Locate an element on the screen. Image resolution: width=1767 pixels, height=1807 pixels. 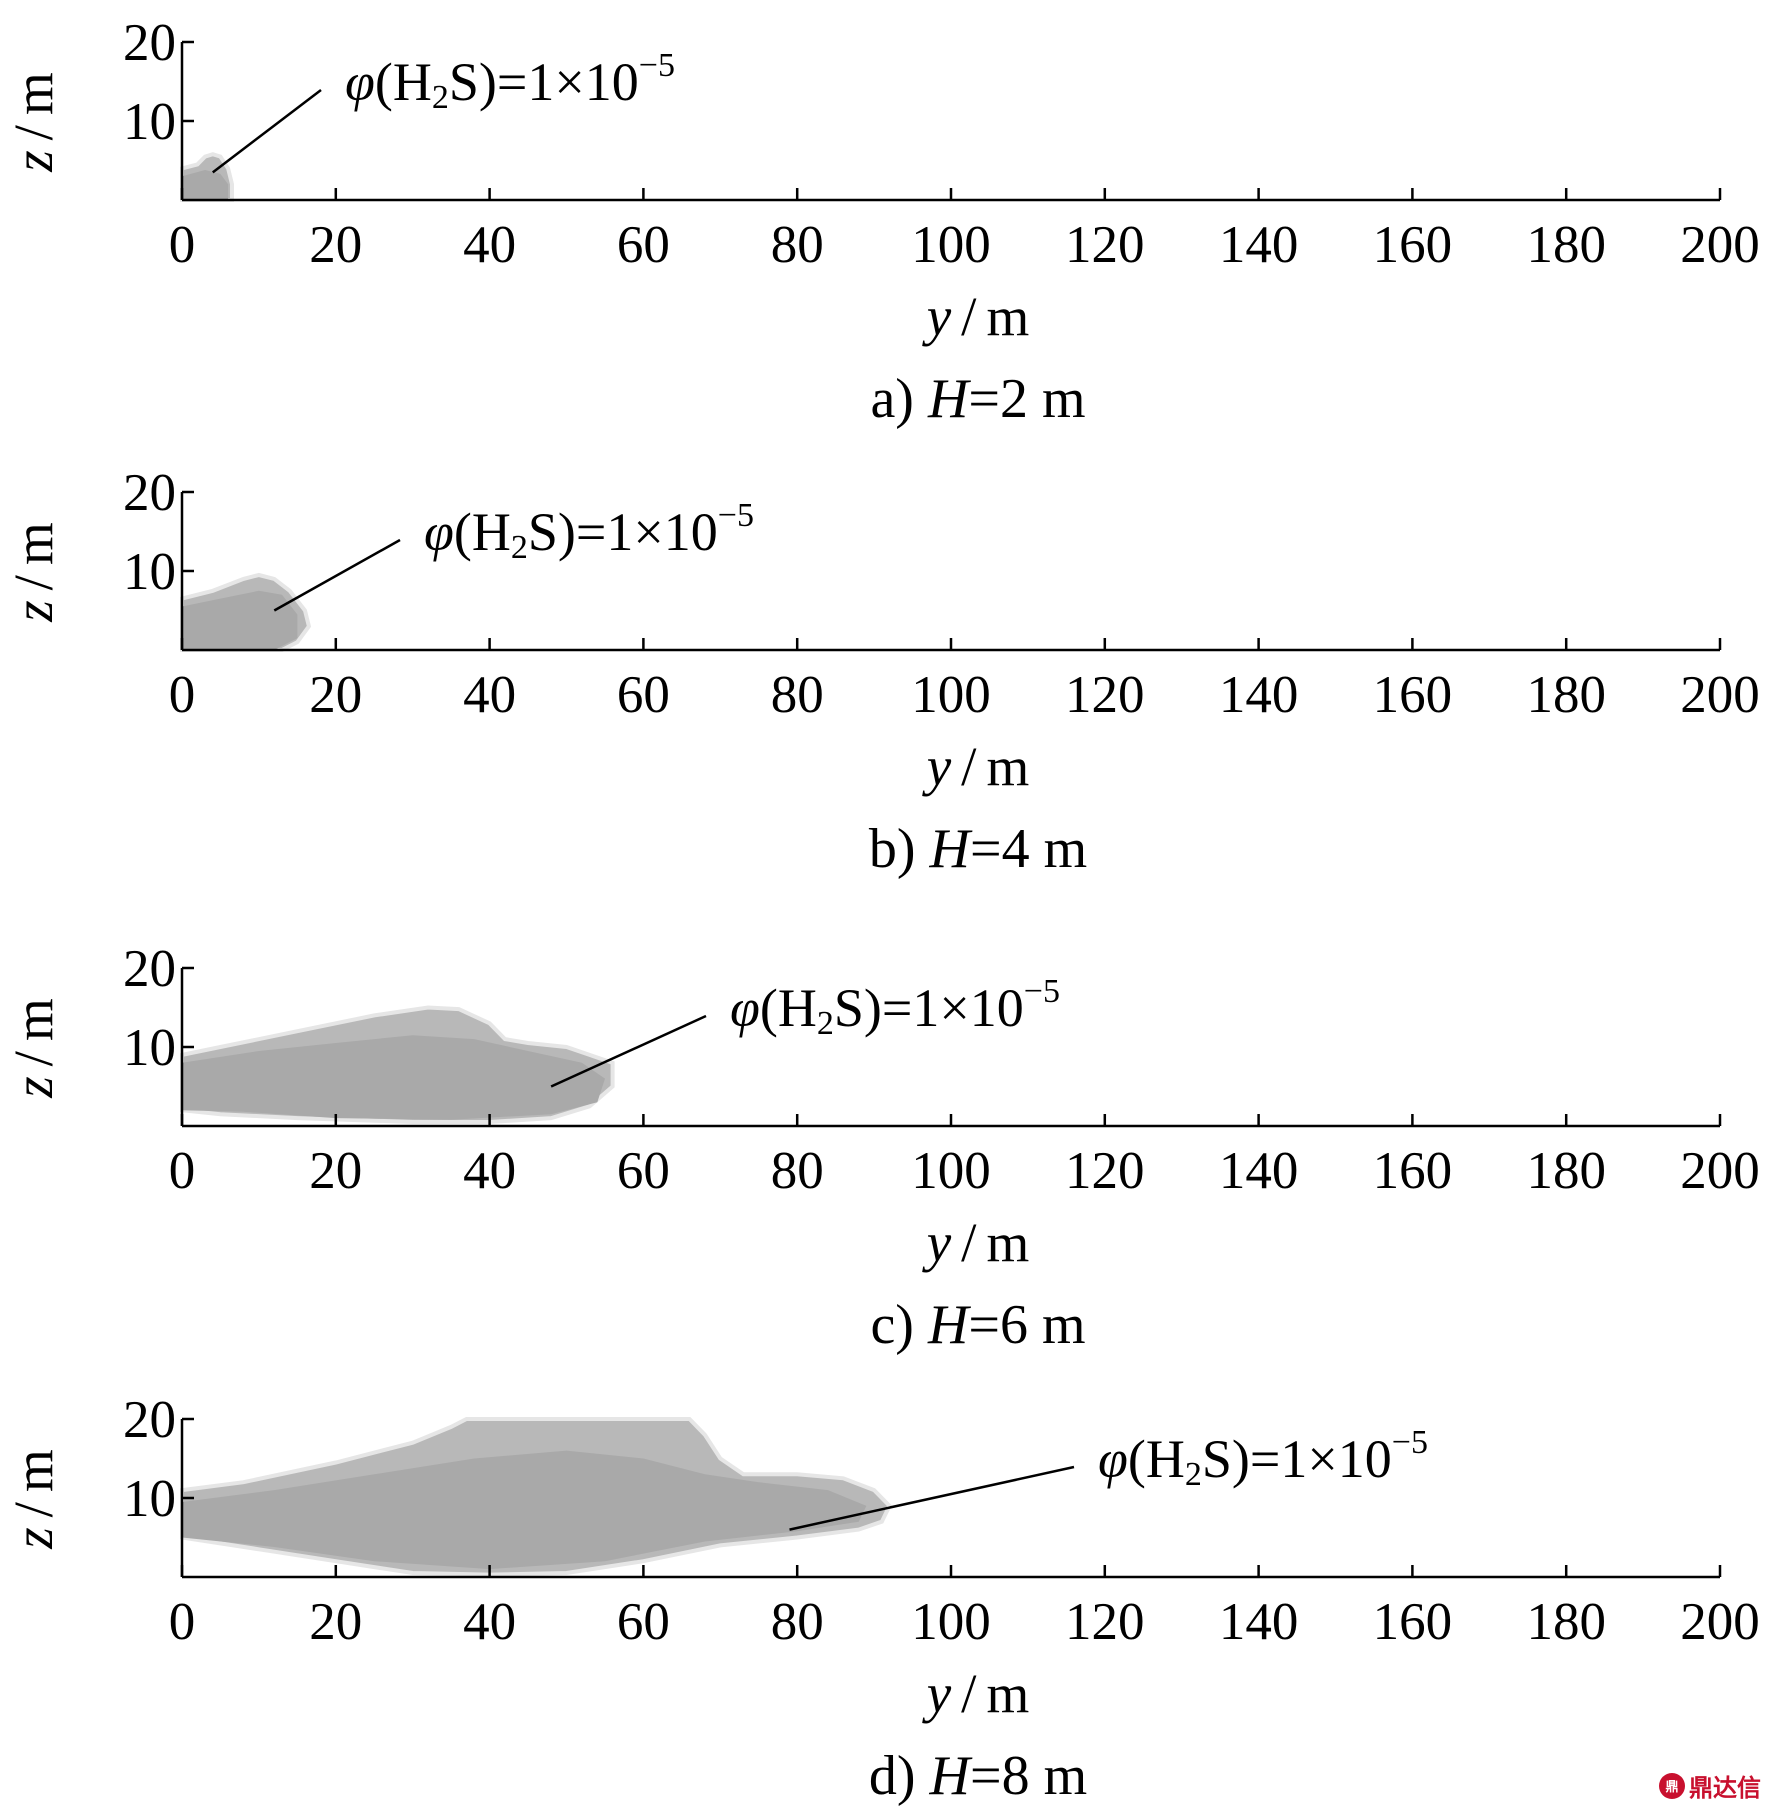
caption-value: =2 m is located at coordinates (1026, 399).